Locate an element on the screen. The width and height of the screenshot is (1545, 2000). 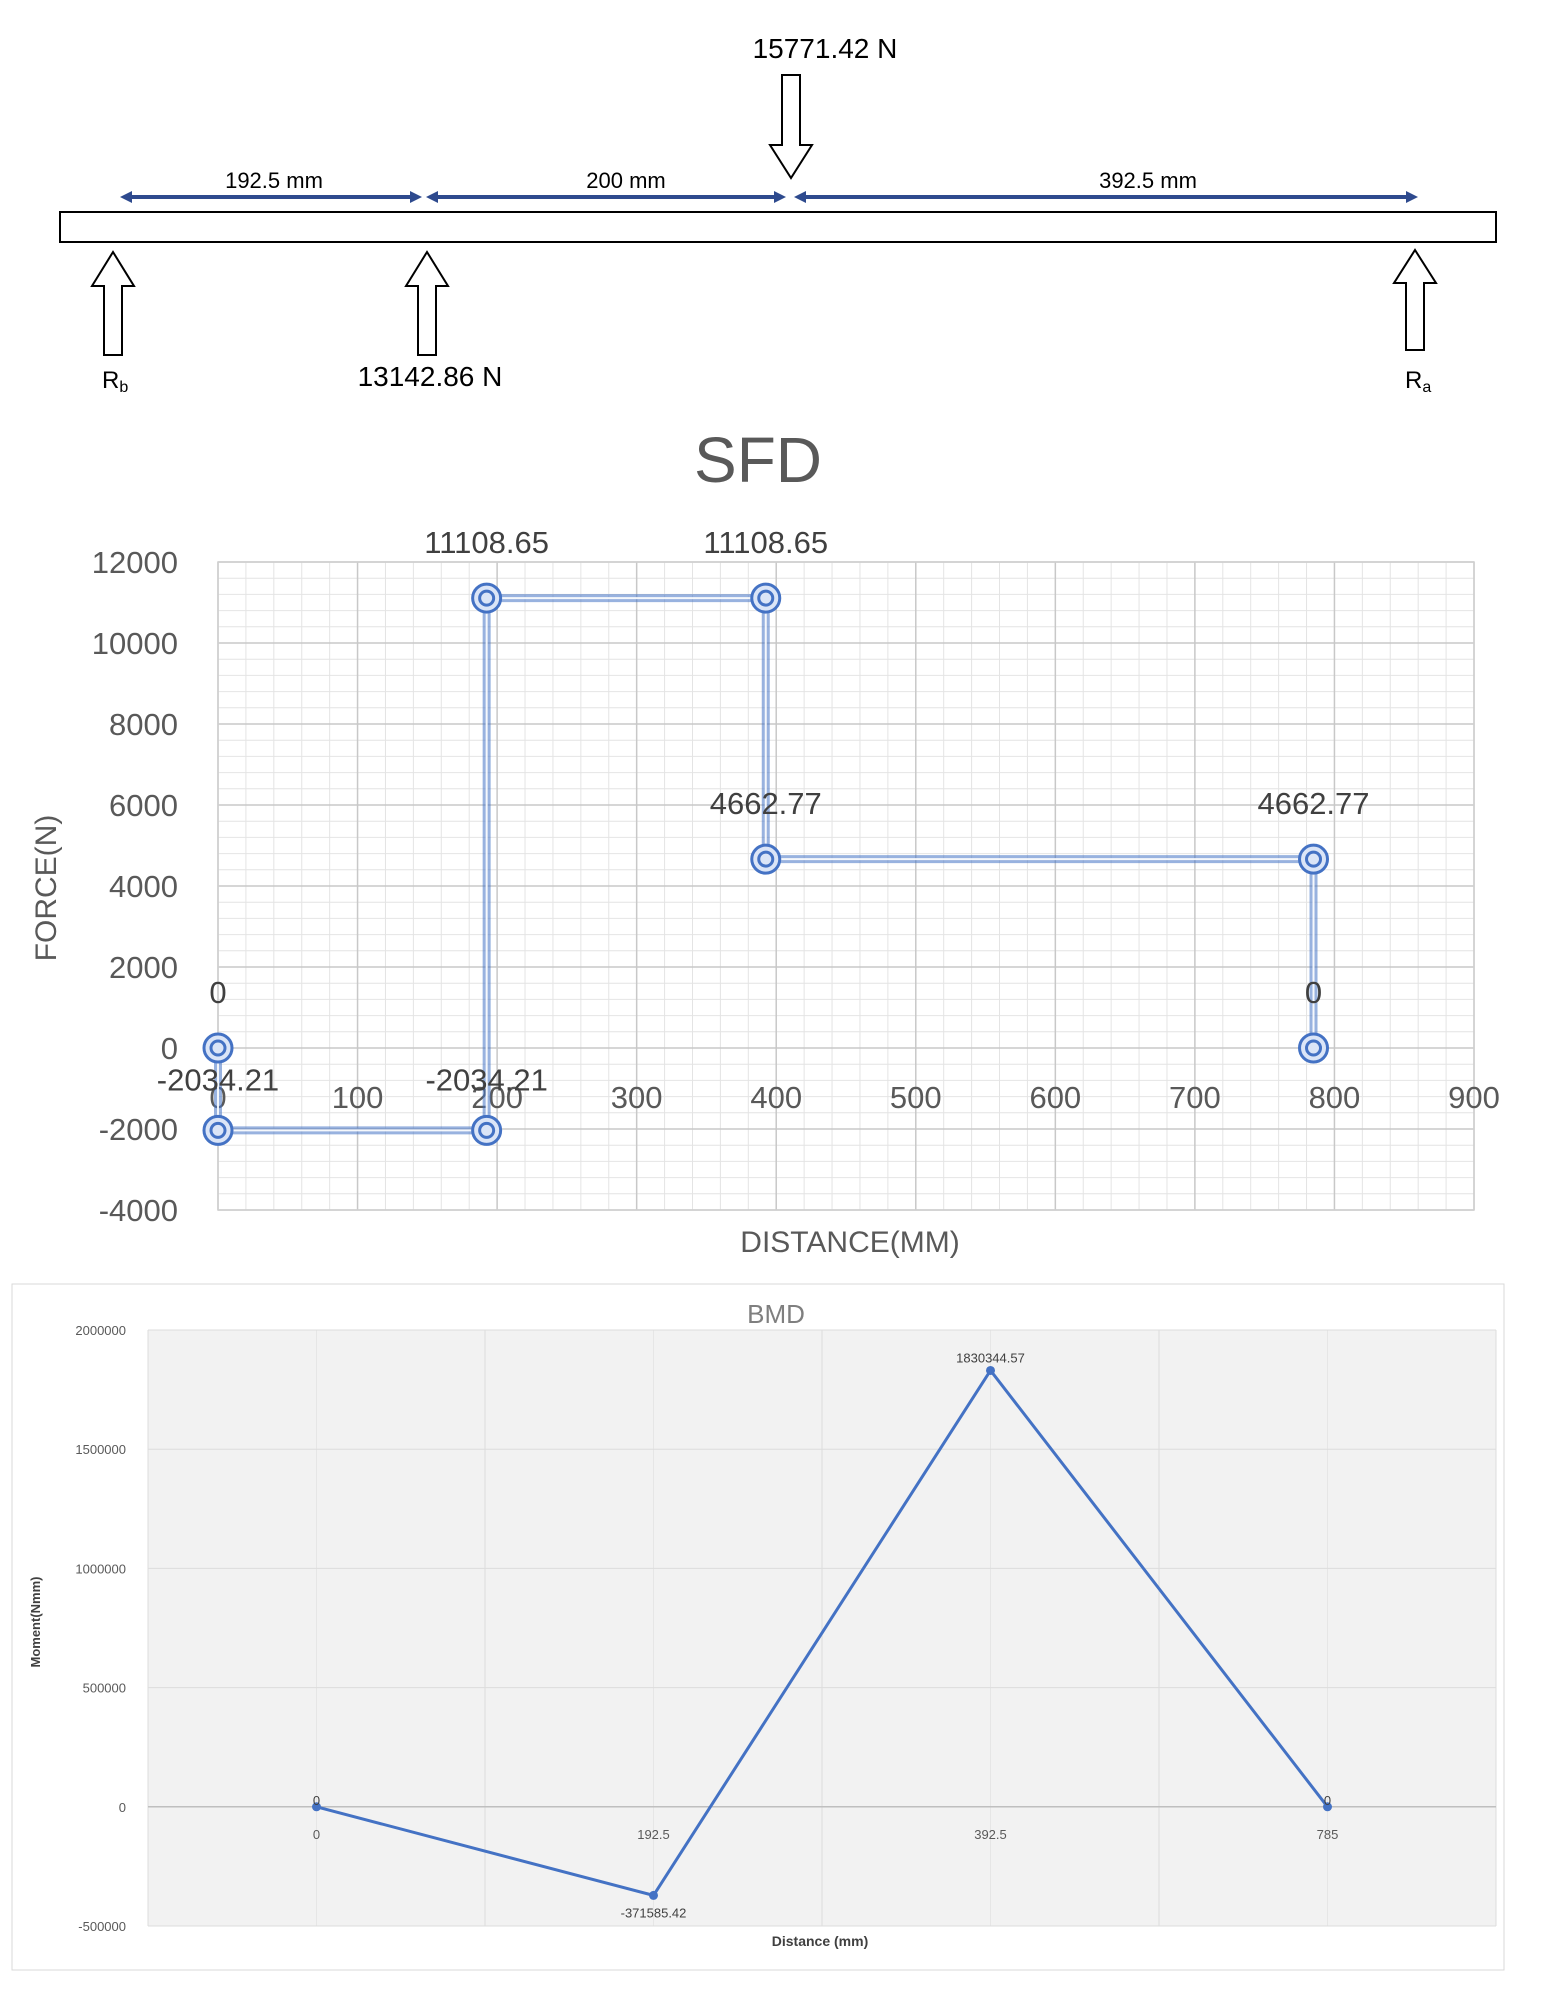
bmd-y-tick-label: -500000 is located at coordinates (102, 1926).